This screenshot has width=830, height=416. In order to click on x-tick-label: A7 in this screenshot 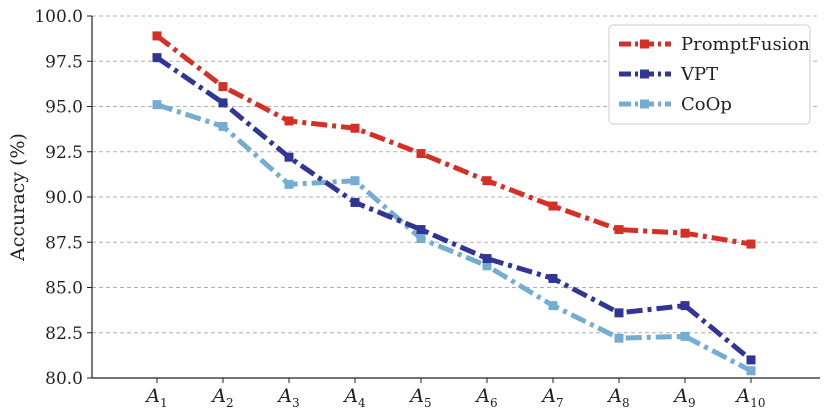, I will do `click(551, 397)`.